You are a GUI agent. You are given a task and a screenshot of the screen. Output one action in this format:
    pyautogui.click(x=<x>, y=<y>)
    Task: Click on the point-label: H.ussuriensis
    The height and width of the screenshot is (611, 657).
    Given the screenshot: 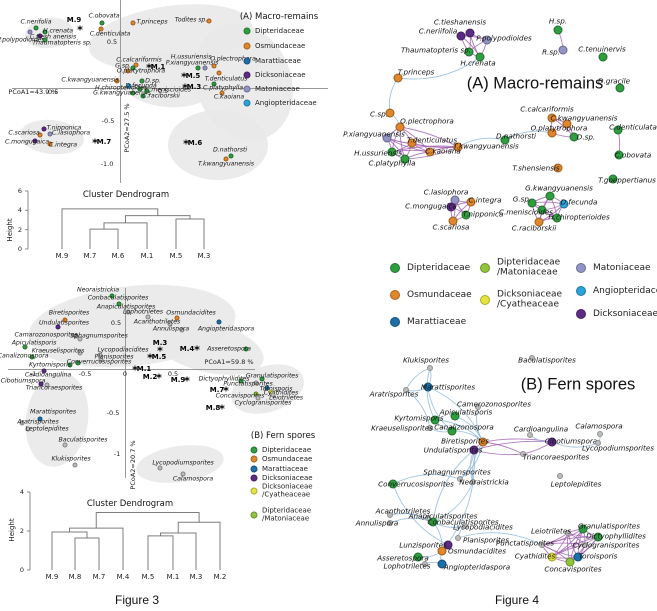 What is the action you would take?
    pyautogui.click(x=191, y=57)
    